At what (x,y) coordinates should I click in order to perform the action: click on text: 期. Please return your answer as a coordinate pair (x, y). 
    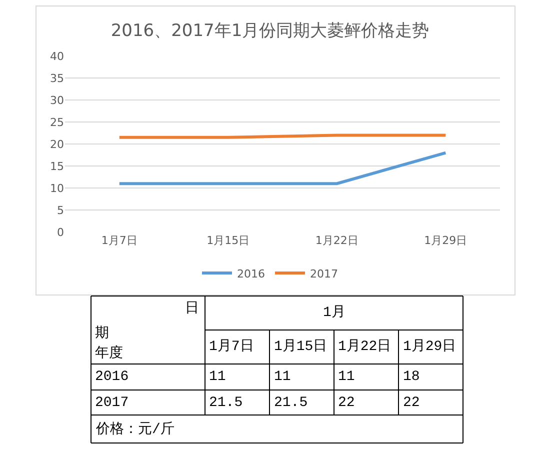
    Looking at the image, I should click on (102, 333).